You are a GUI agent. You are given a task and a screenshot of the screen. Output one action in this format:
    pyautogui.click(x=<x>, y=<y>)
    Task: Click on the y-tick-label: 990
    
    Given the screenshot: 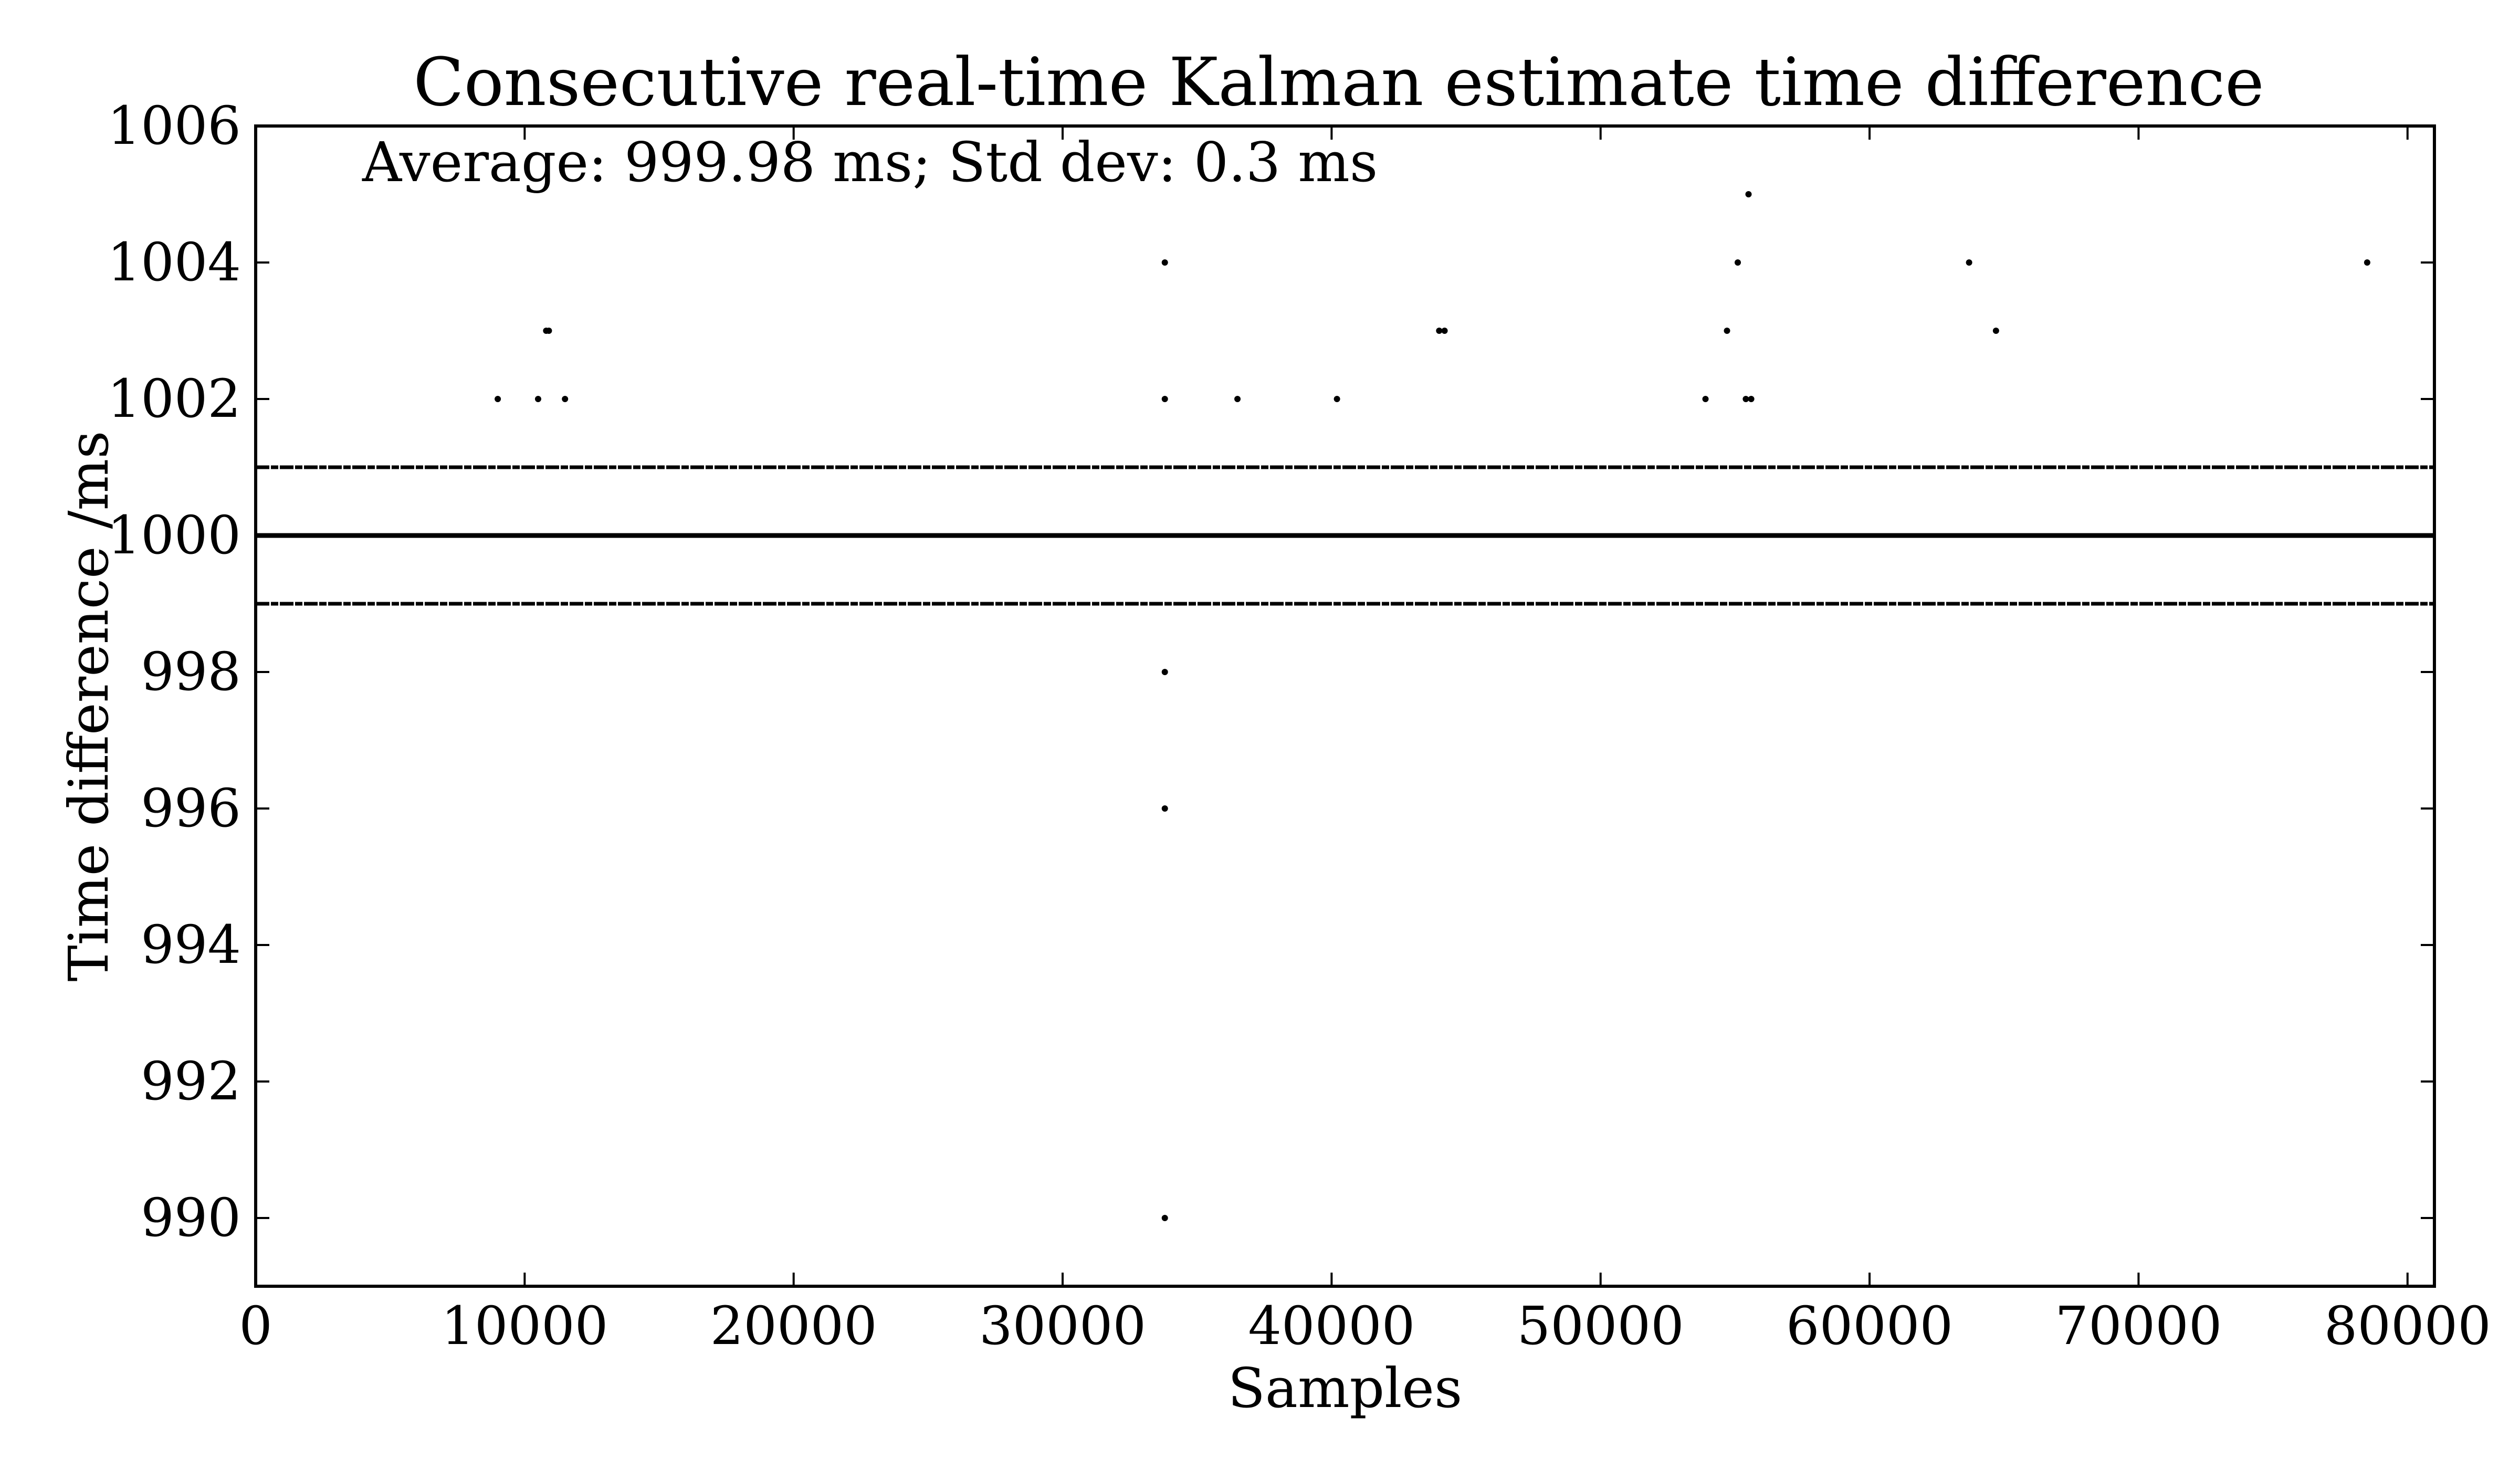 What is the action you would take?
    pyautogui.click(x=191, y=1217)
    